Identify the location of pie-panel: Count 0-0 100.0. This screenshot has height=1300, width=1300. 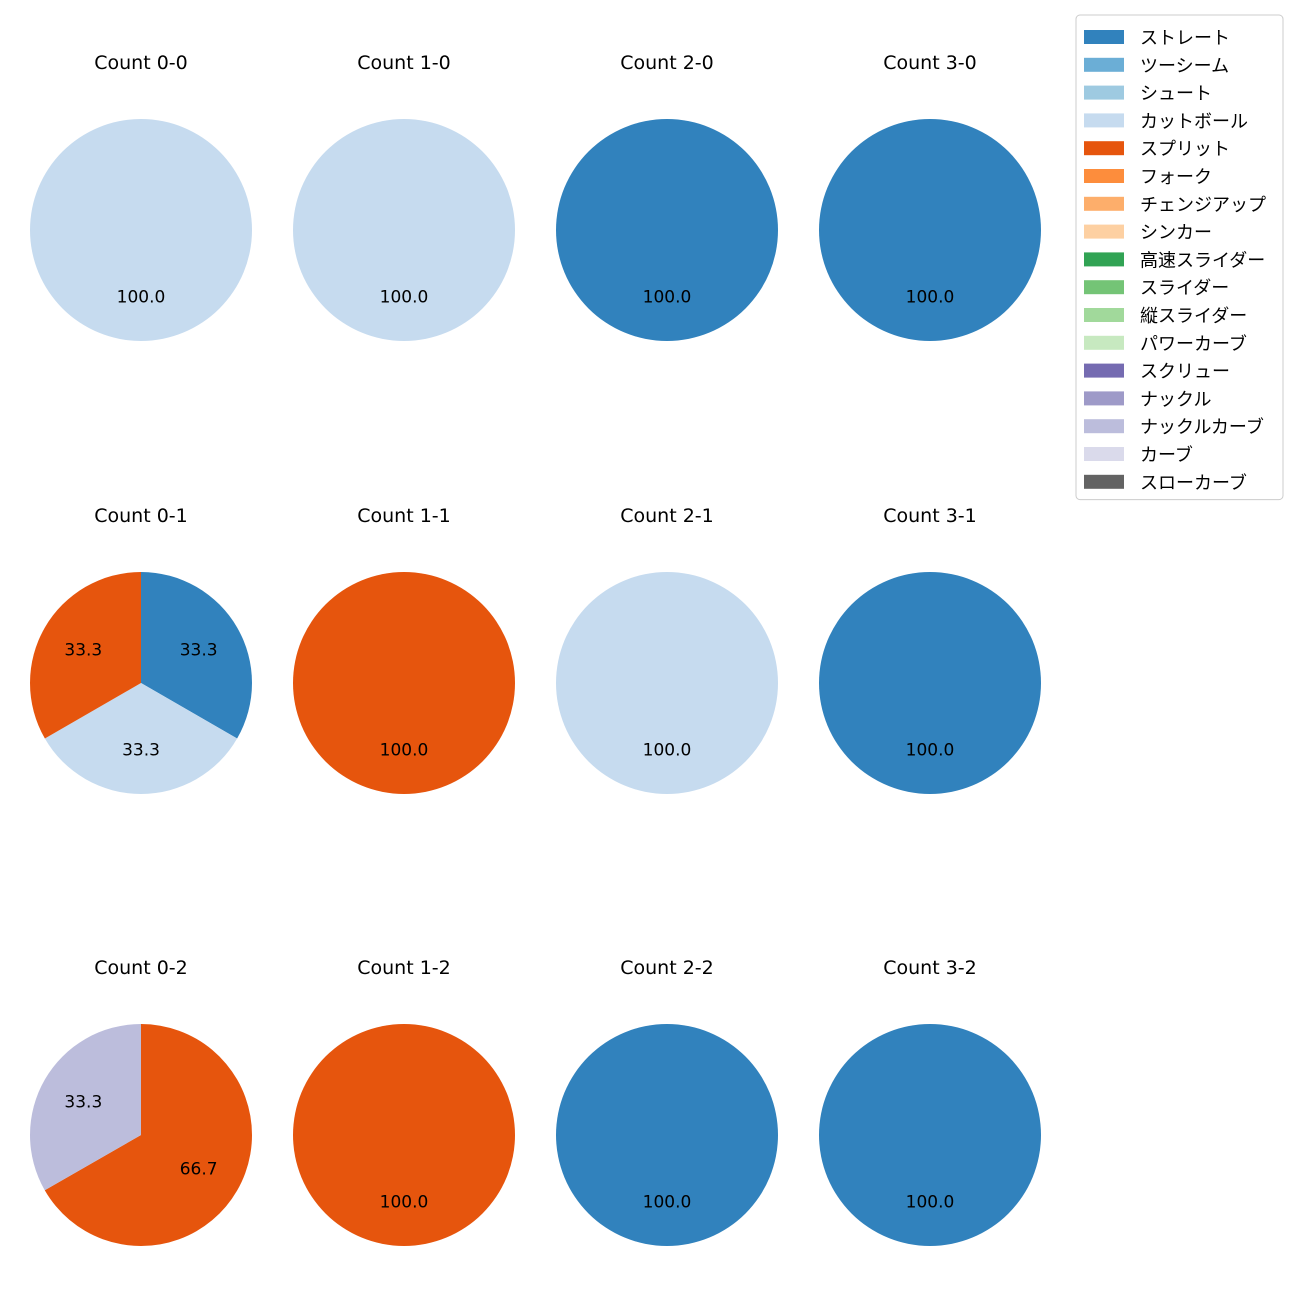
(141, 196).